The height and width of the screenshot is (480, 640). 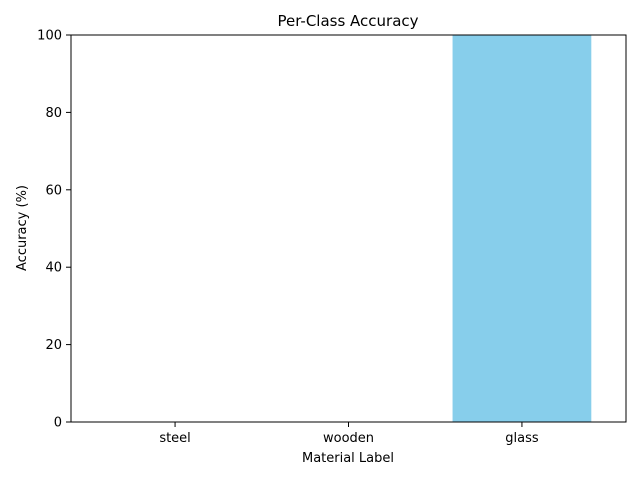 I want to click on y-tick-label: 60, so click(x=53, y=190).